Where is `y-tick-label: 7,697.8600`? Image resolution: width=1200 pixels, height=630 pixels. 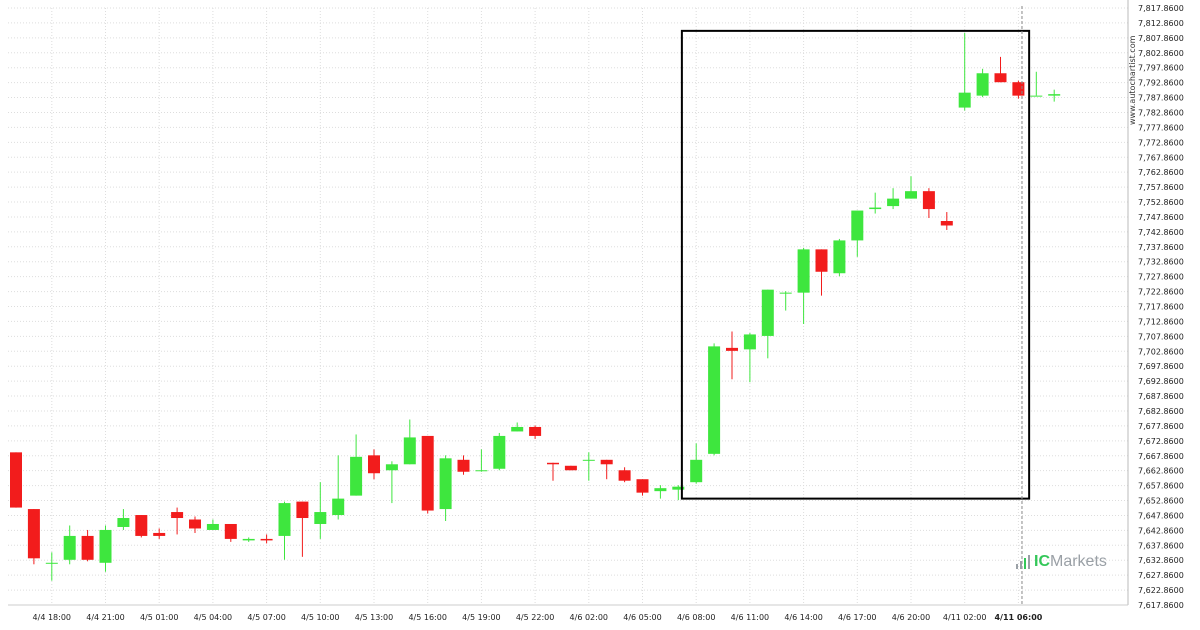
y-tick-label: 7,697.8600 is located at coordinates (1161, 366).